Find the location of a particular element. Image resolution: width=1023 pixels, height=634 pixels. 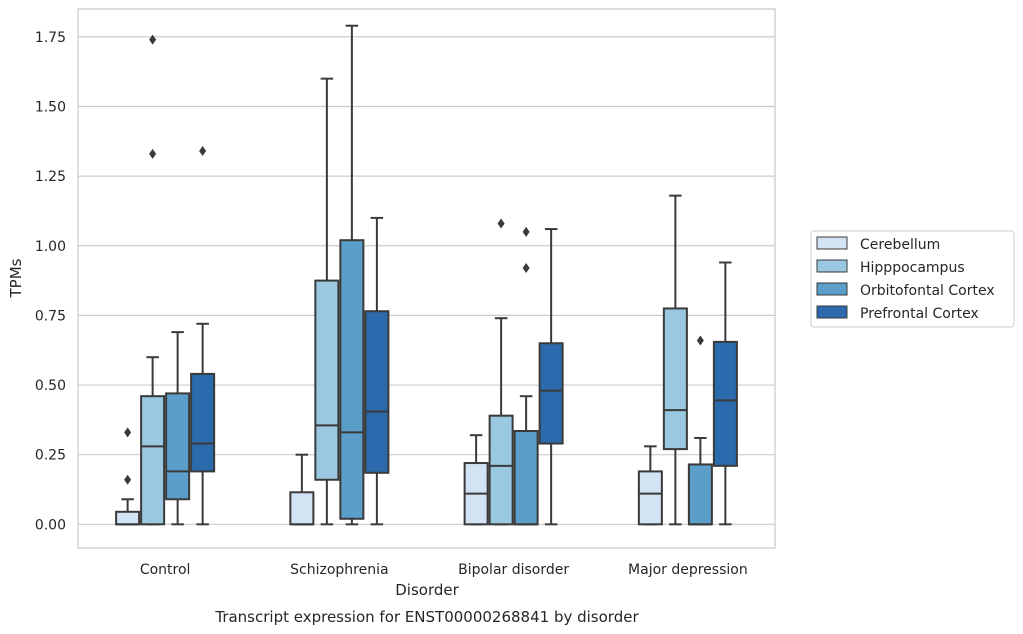

box-orbitofontal-cortex-schizophrenia is located at coordinates (352, 275).